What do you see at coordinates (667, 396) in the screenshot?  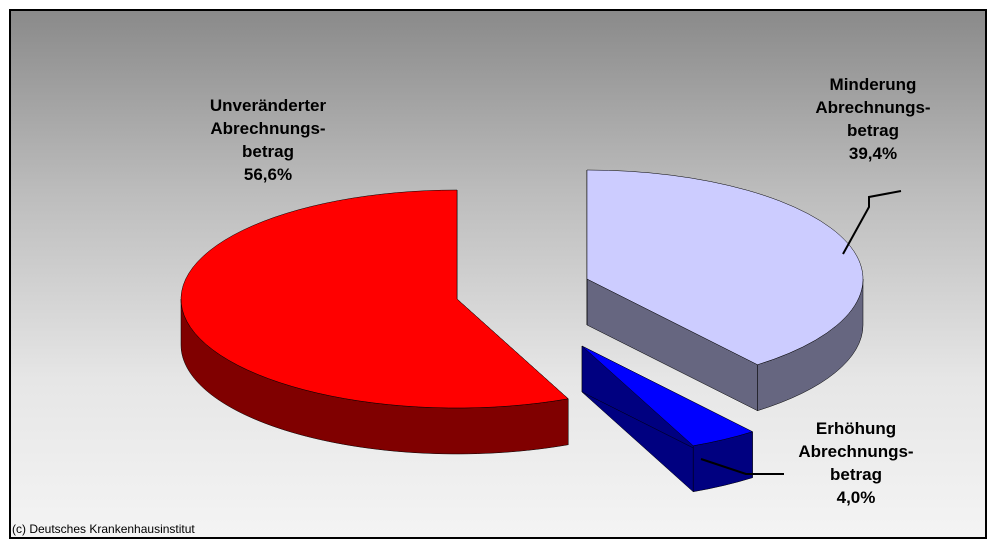 I see `pie-slice-top` at bounding box center [667, 396].